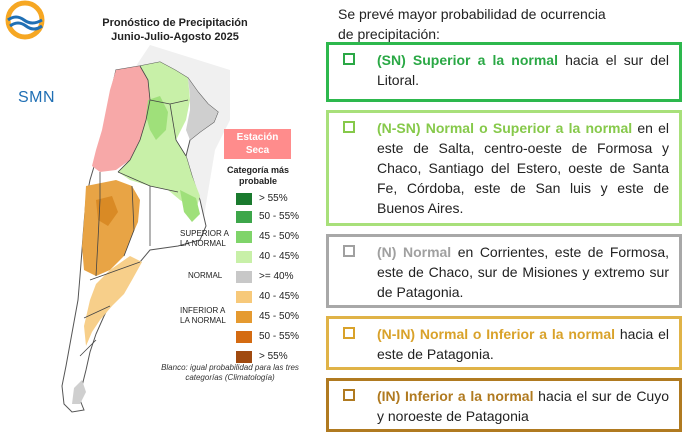 This screenshot has width=688, height=441. Describe the element at coordinates (205, 275) in the screenshot. I see `legend-group-normal: NORMAL` at that location.